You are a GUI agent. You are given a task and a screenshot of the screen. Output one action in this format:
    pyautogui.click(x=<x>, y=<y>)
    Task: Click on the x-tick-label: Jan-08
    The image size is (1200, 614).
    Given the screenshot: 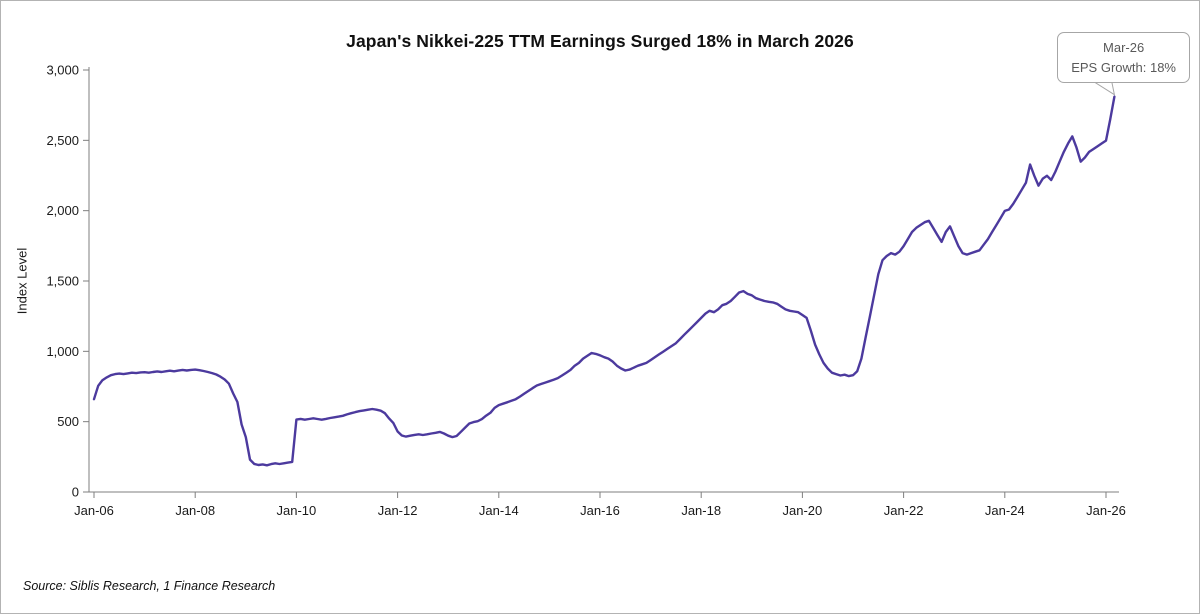 What is the action you would take?
    pyautogui.click(x=195, y=510)
    